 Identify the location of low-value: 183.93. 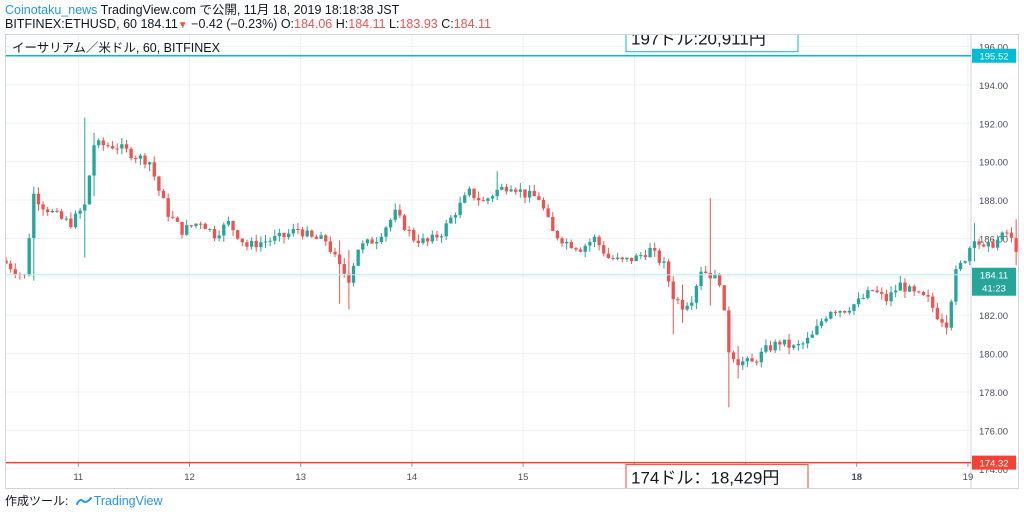
(418, 24).